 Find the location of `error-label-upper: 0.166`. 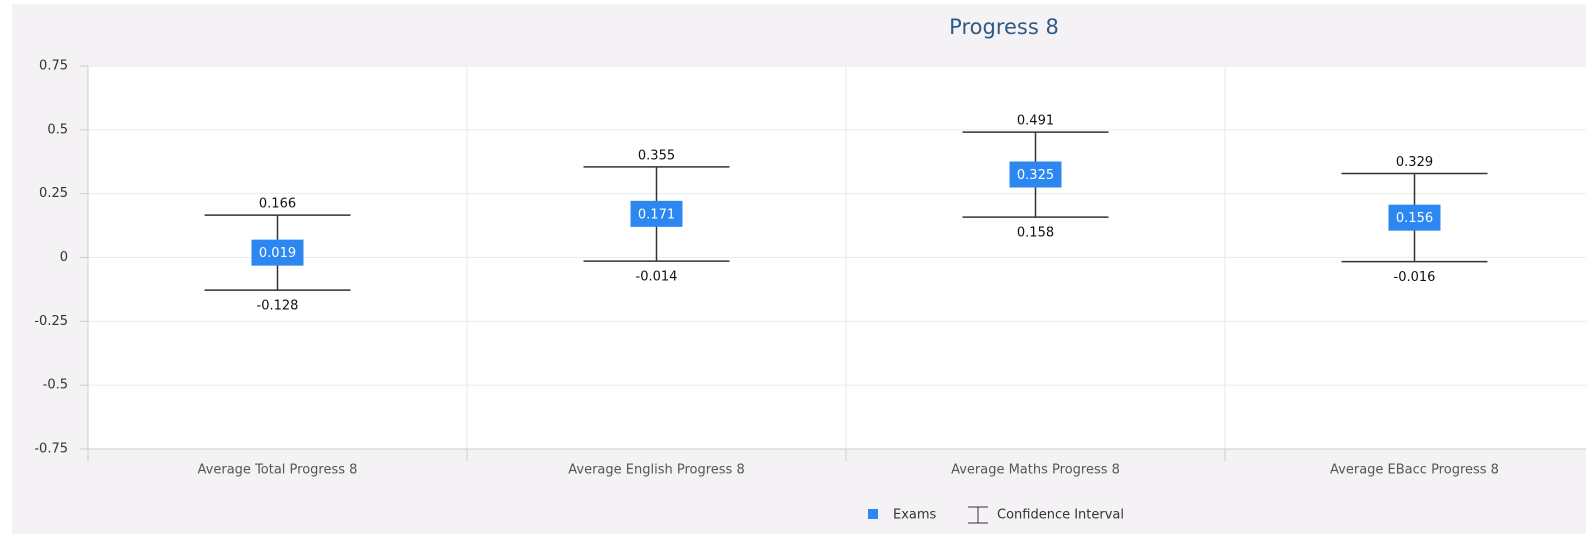

error-label-upper: 0.166 is located at coordinates (277, 204).